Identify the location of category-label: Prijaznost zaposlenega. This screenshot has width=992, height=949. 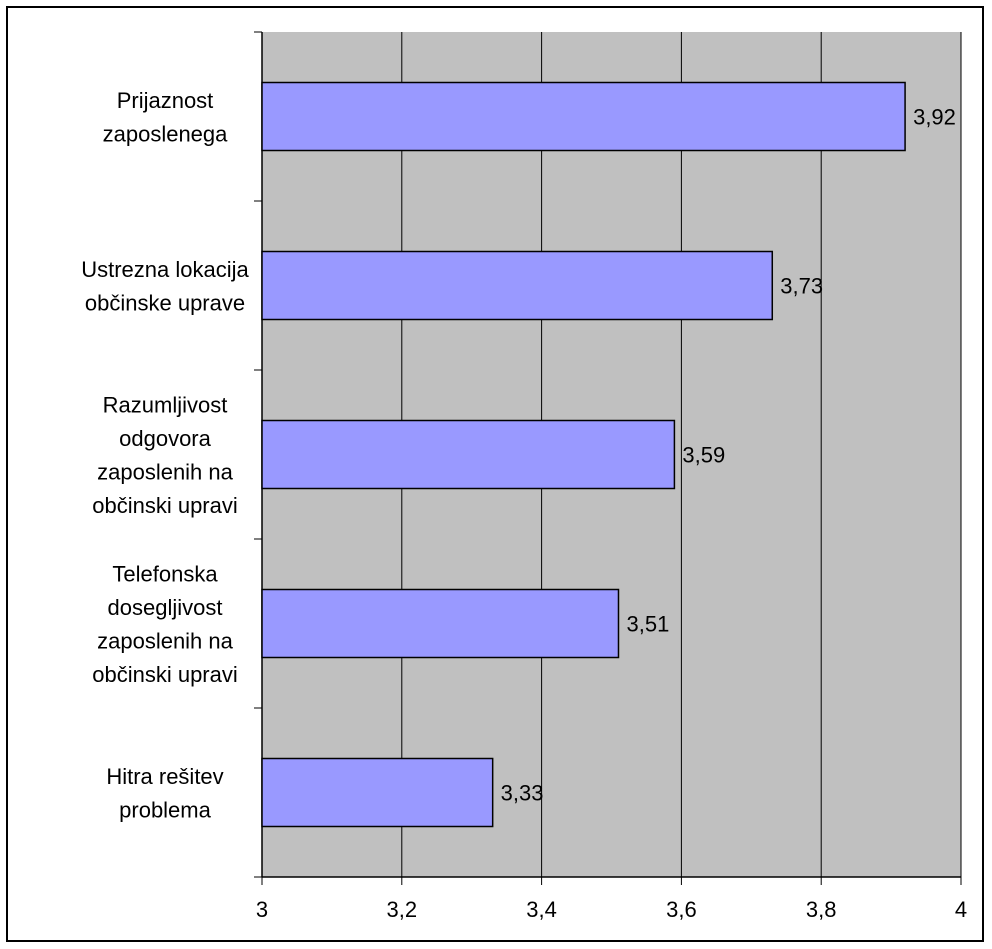
(166, 117).